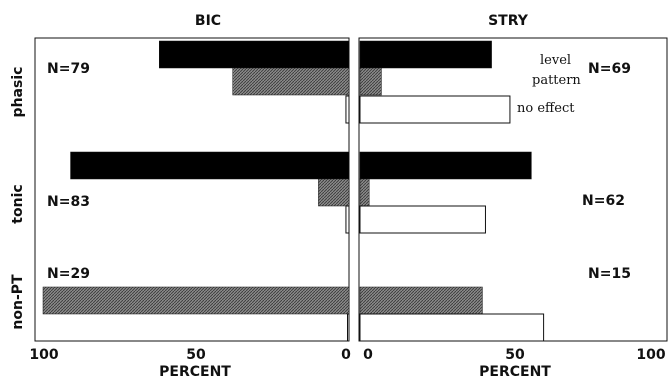  I want to click on stry-bar-tonic-level, so click(445, 165).